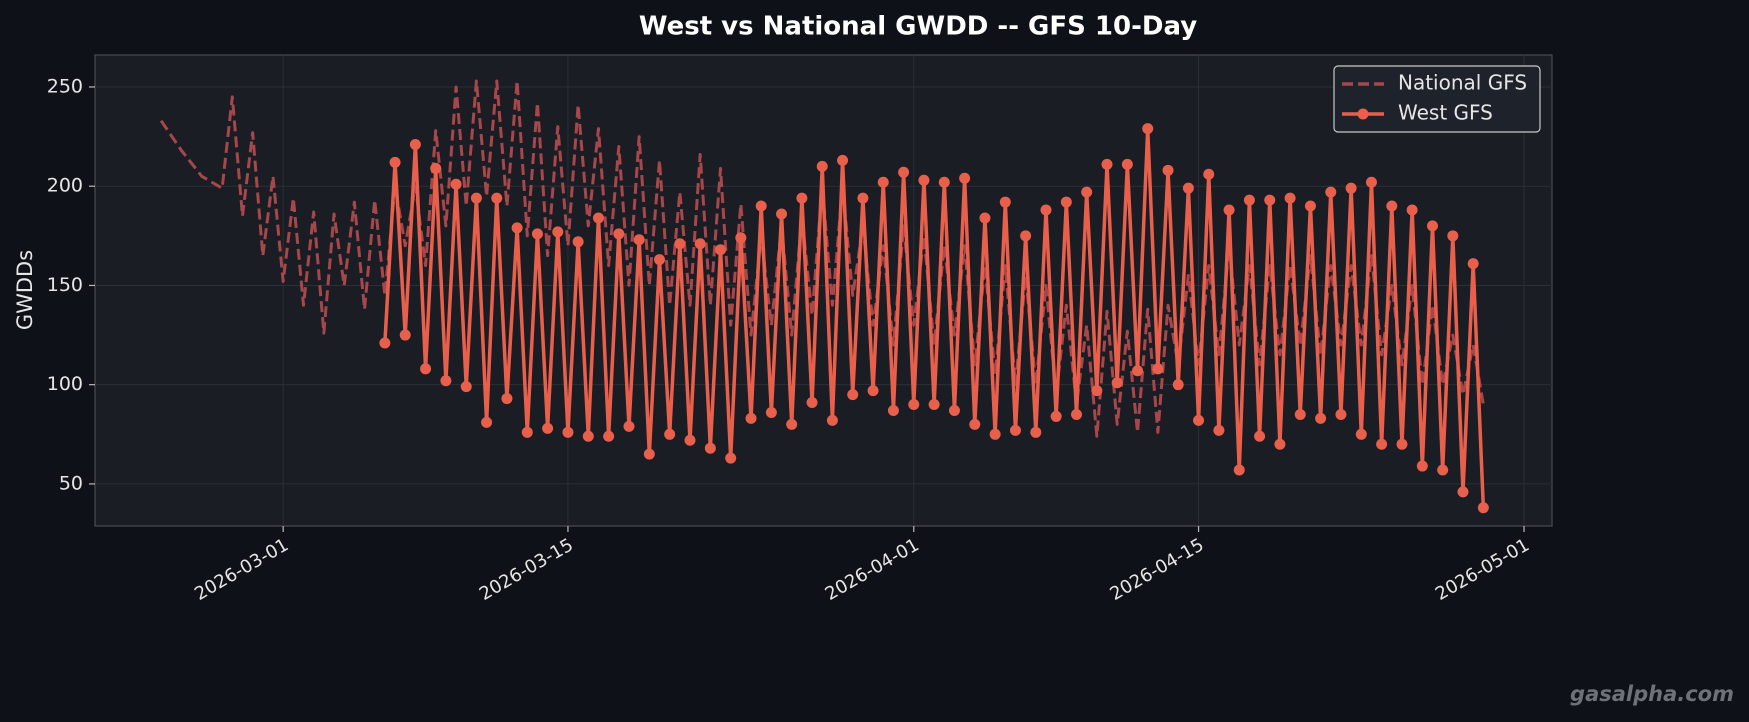 This screenshot has height=722, width=1749. I want to click on chart-title: West vs National GWDD -- GFS 10-Day, so click(918, 27).